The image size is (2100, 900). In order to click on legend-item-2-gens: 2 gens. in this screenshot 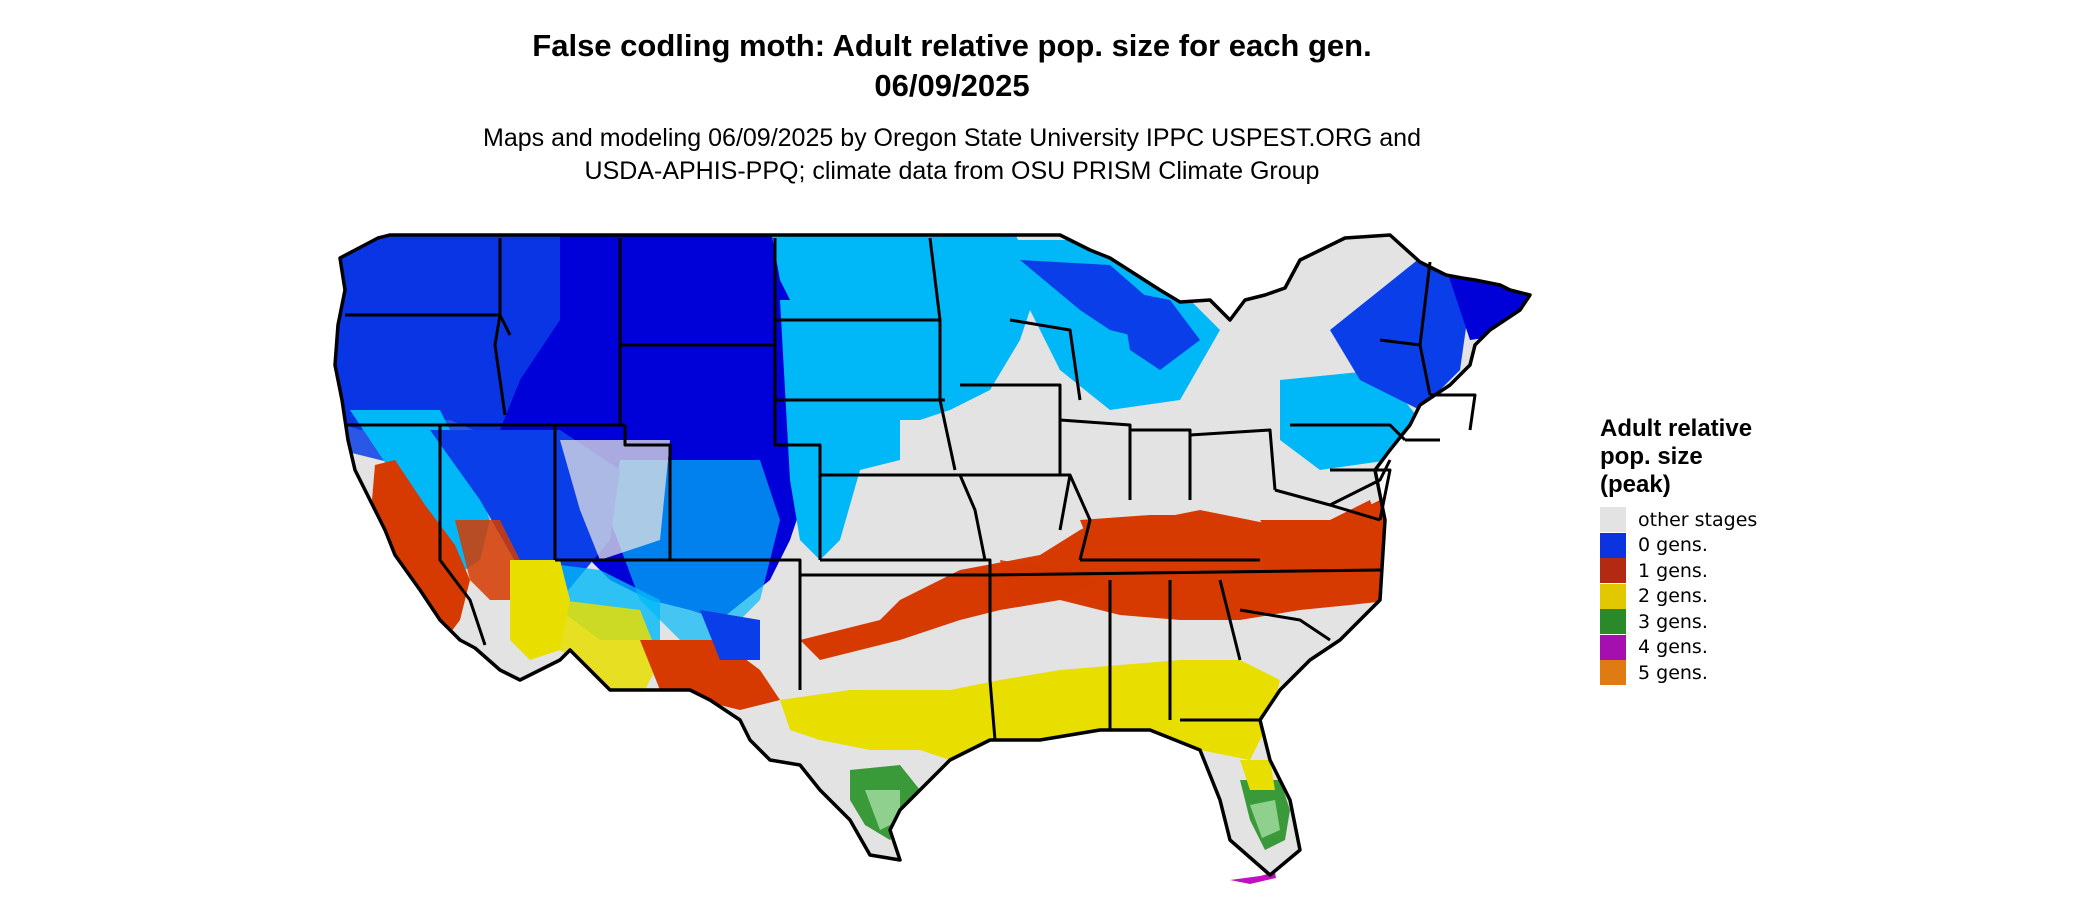, I will do `click(1730, 596)`.